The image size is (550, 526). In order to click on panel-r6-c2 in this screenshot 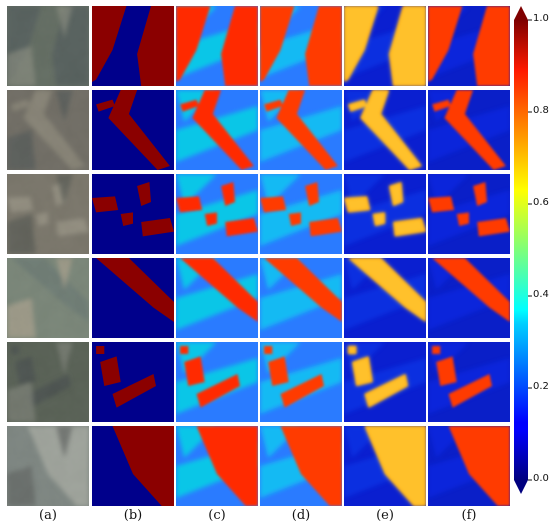, I will do `click(133, 466)`.